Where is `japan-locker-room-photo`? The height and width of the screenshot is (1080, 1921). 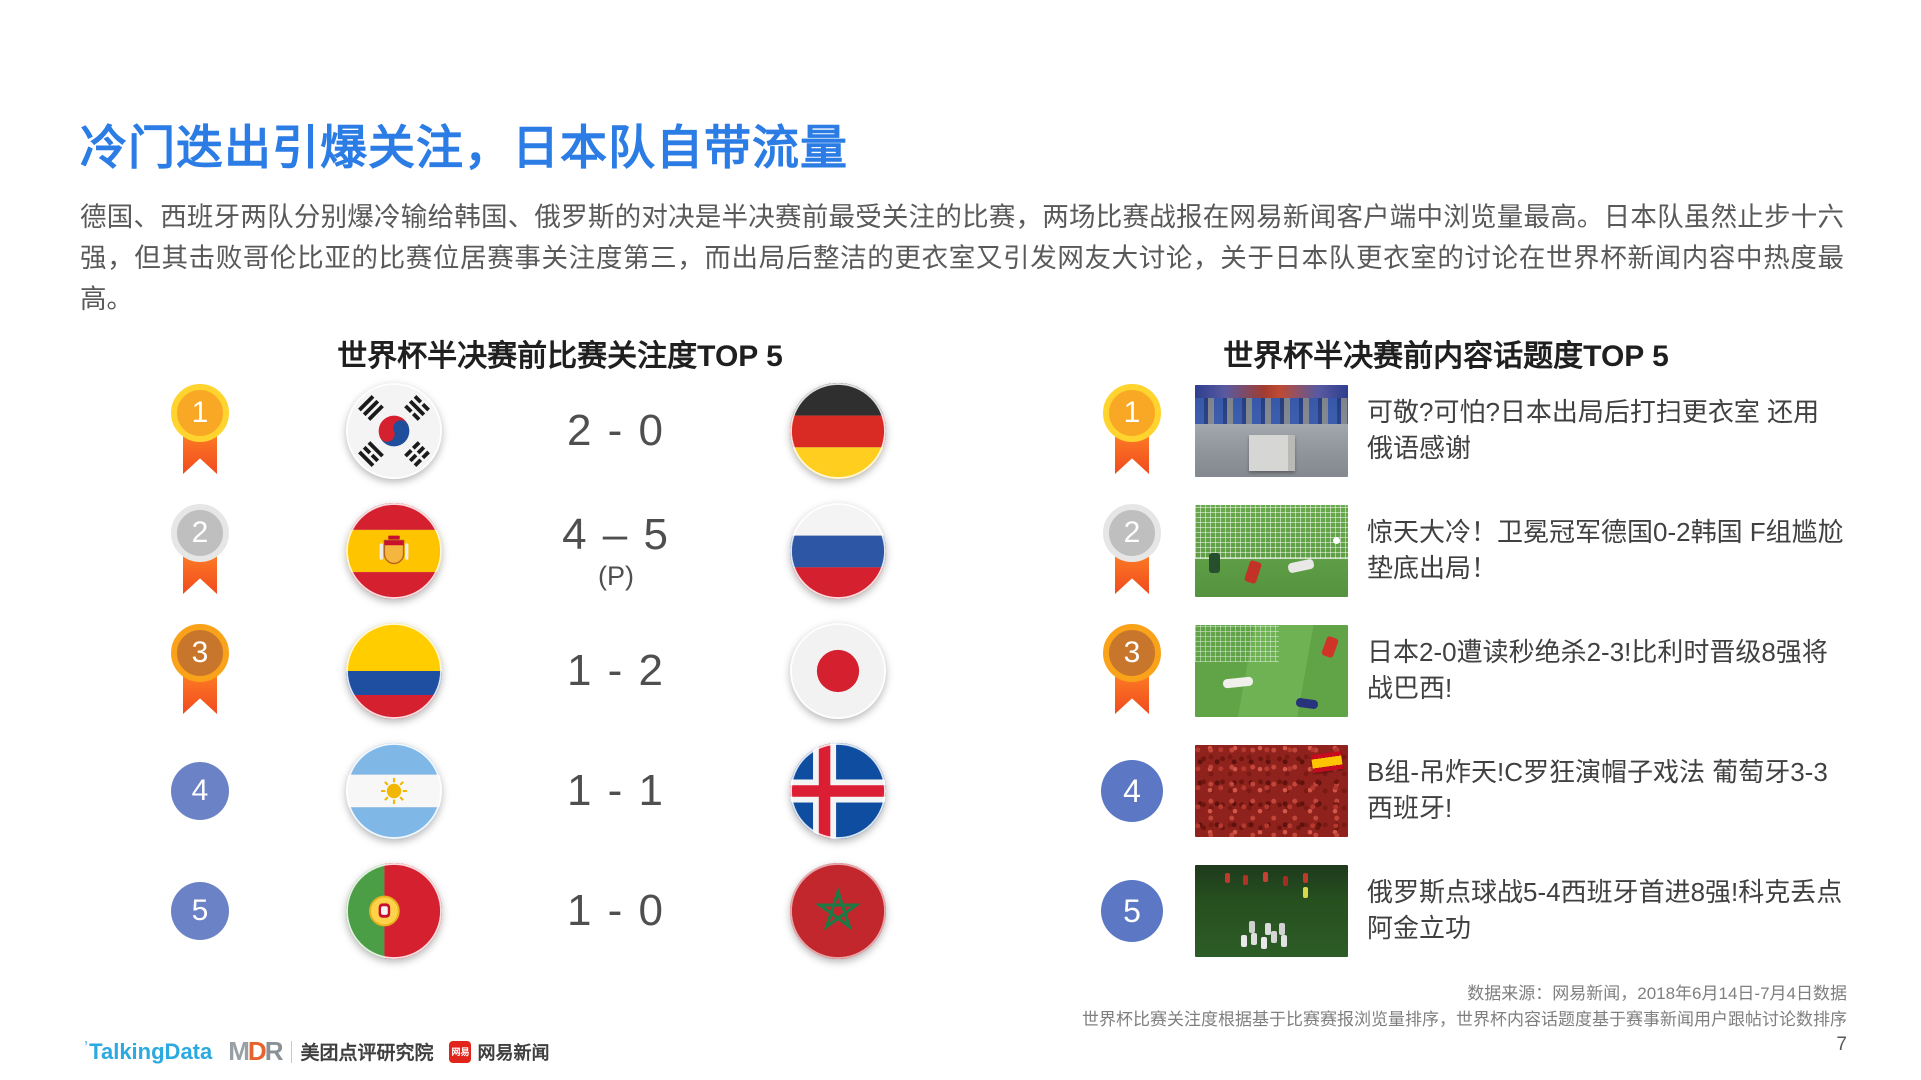
japan-locker-room-photo is located at coordinates (1271, 431).